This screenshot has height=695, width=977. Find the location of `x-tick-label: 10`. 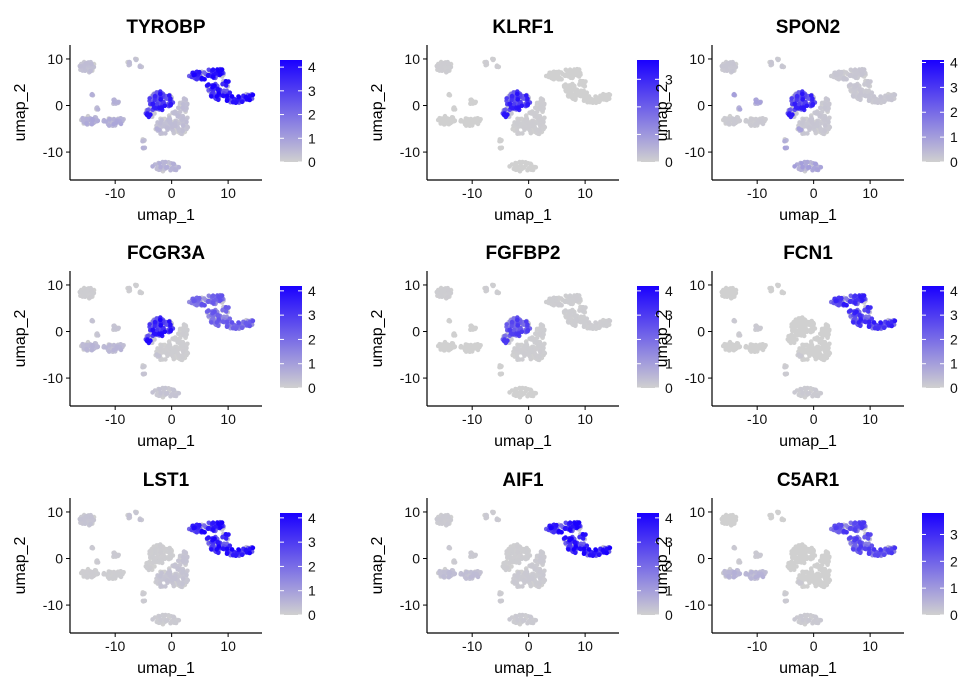

x-tick-label: 10 is located at coordinates (870, 193).